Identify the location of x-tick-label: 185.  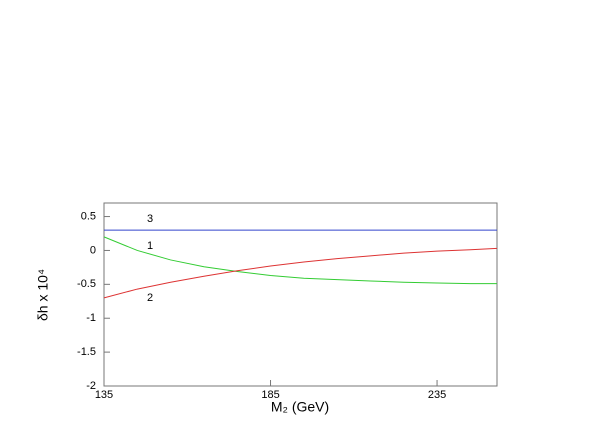
(270, 395).